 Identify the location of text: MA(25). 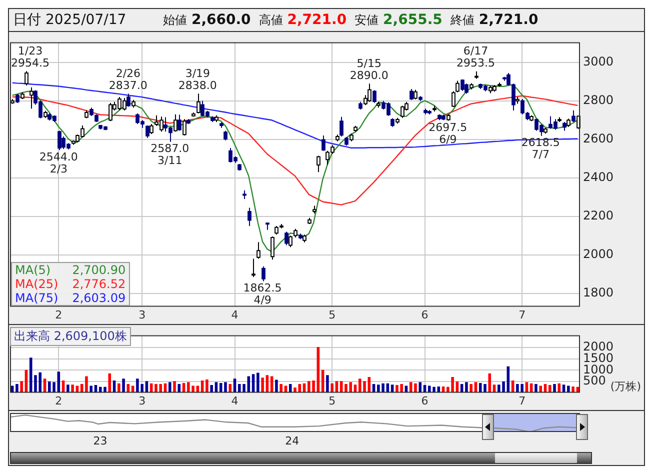
(36, 283).